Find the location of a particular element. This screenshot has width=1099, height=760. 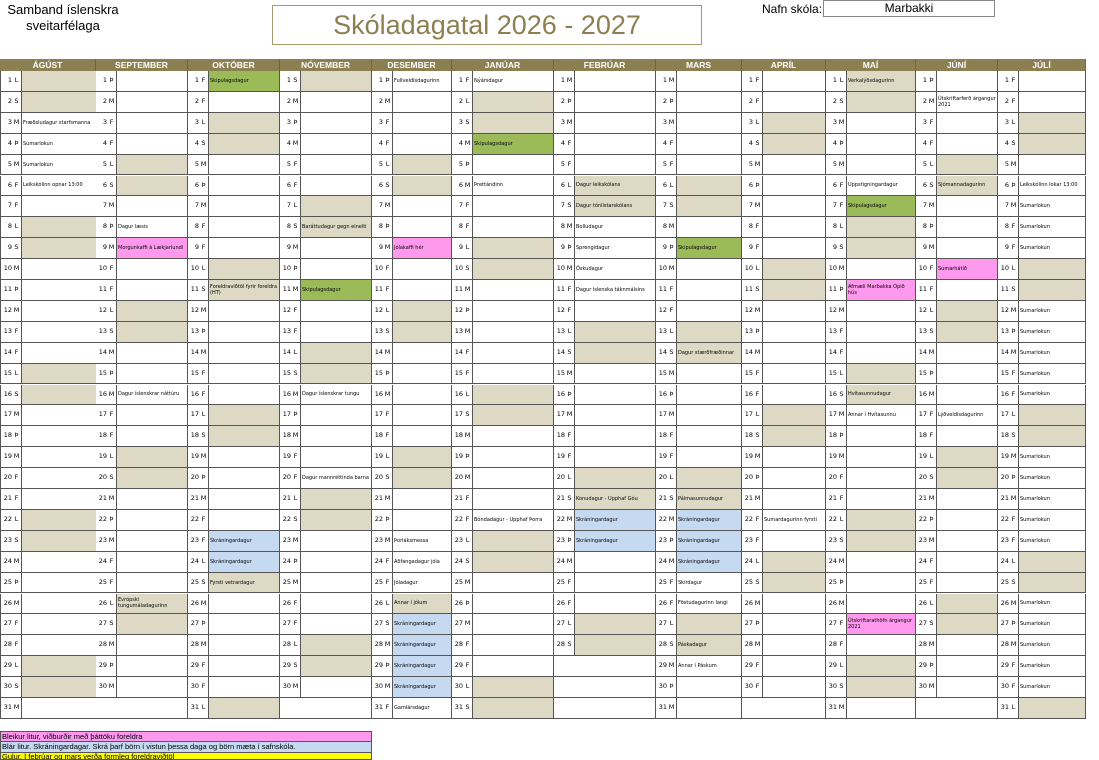

day-cell: 21 M Sumarlokun is located at coordinates (1042, 499).